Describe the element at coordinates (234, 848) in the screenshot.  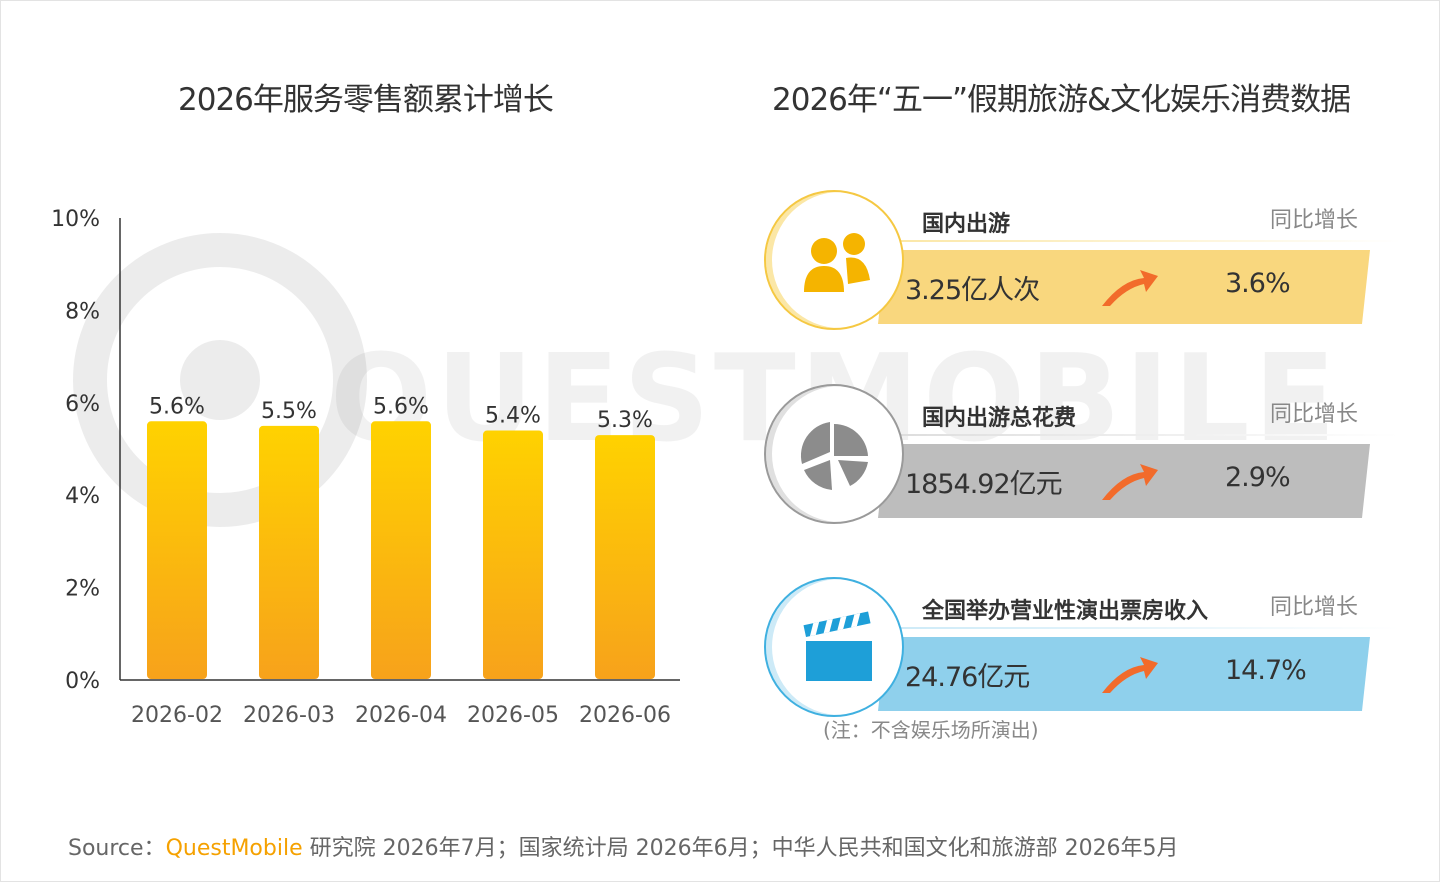
I see `source-brand: QuestMobile` at that location.